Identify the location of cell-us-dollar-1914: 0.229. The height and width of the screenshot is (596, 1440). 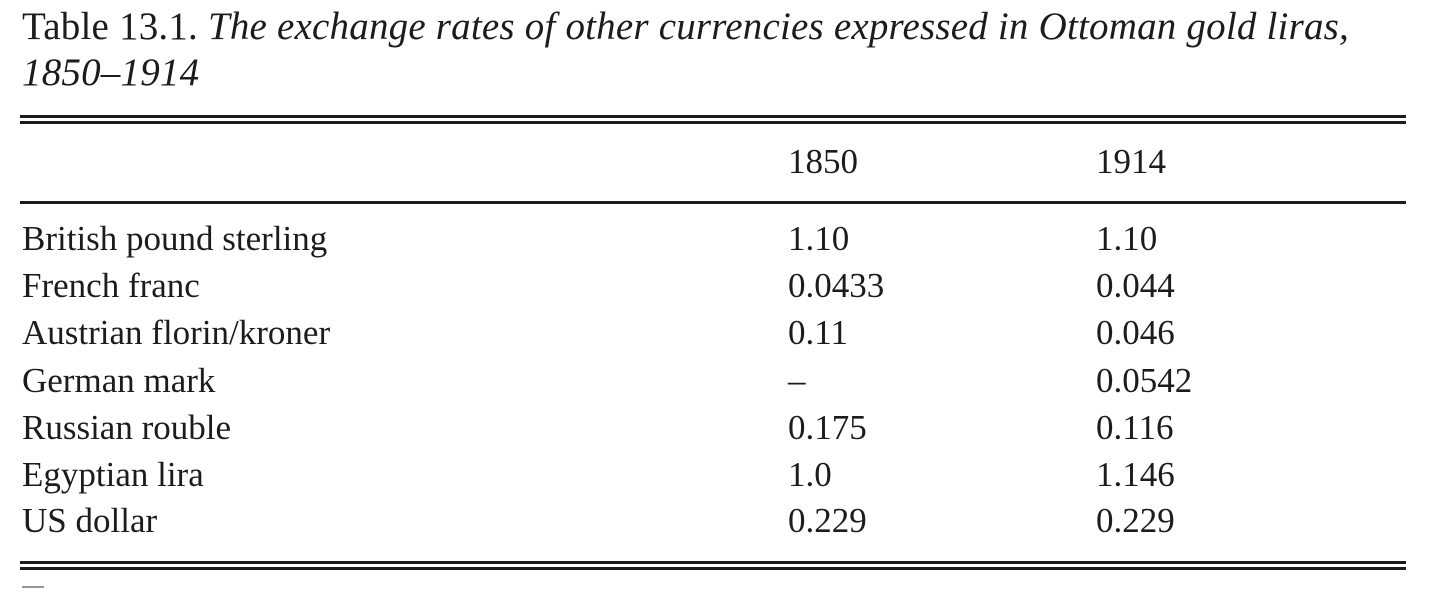
(1135, 520).